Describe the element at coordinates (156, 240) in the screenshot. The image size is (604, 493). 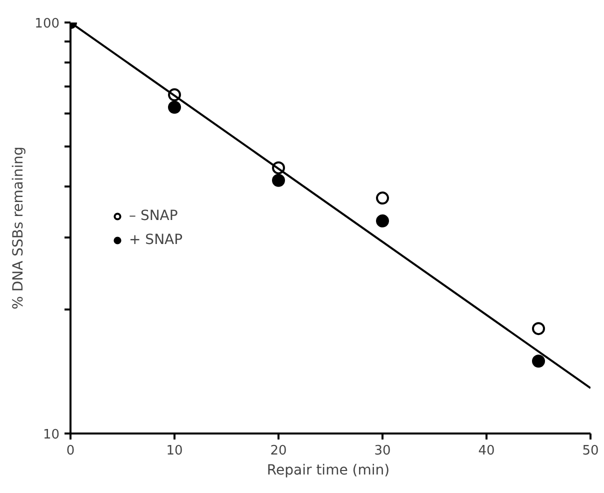
I see `legend-label: + SNAP` at that location.